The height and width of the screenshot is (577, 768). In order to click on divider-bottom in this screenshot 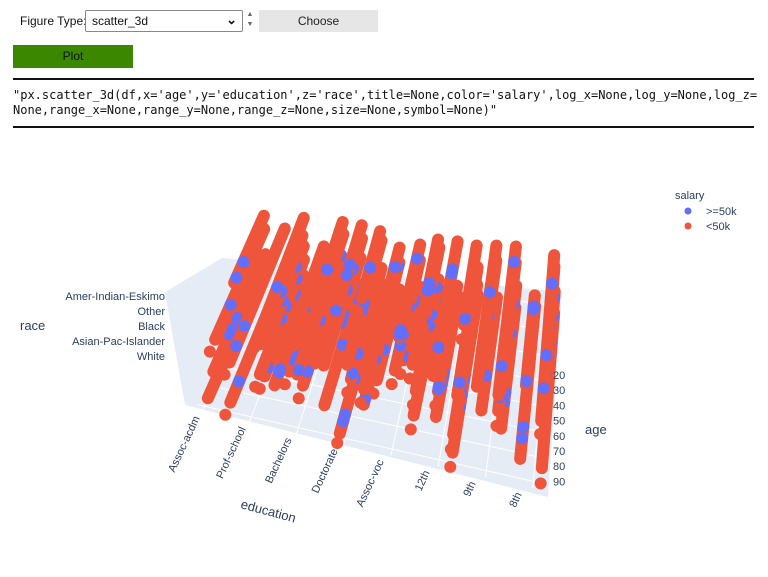, I will do `click(383, 127)`.